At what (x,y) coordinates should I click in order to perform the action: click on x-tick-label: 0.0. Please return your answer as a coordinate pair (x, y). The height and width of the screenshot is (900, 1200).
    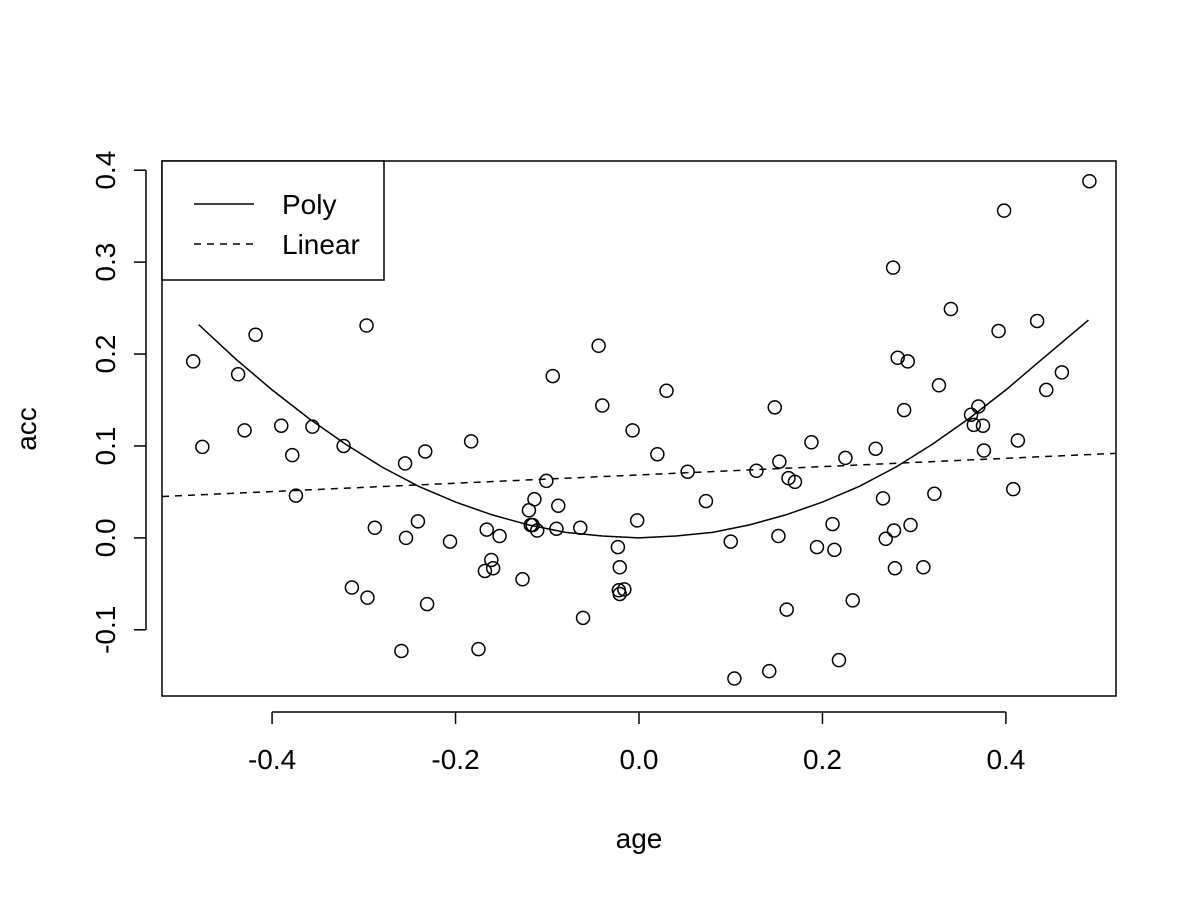
    Looking at the image, I should click on (639, 759).